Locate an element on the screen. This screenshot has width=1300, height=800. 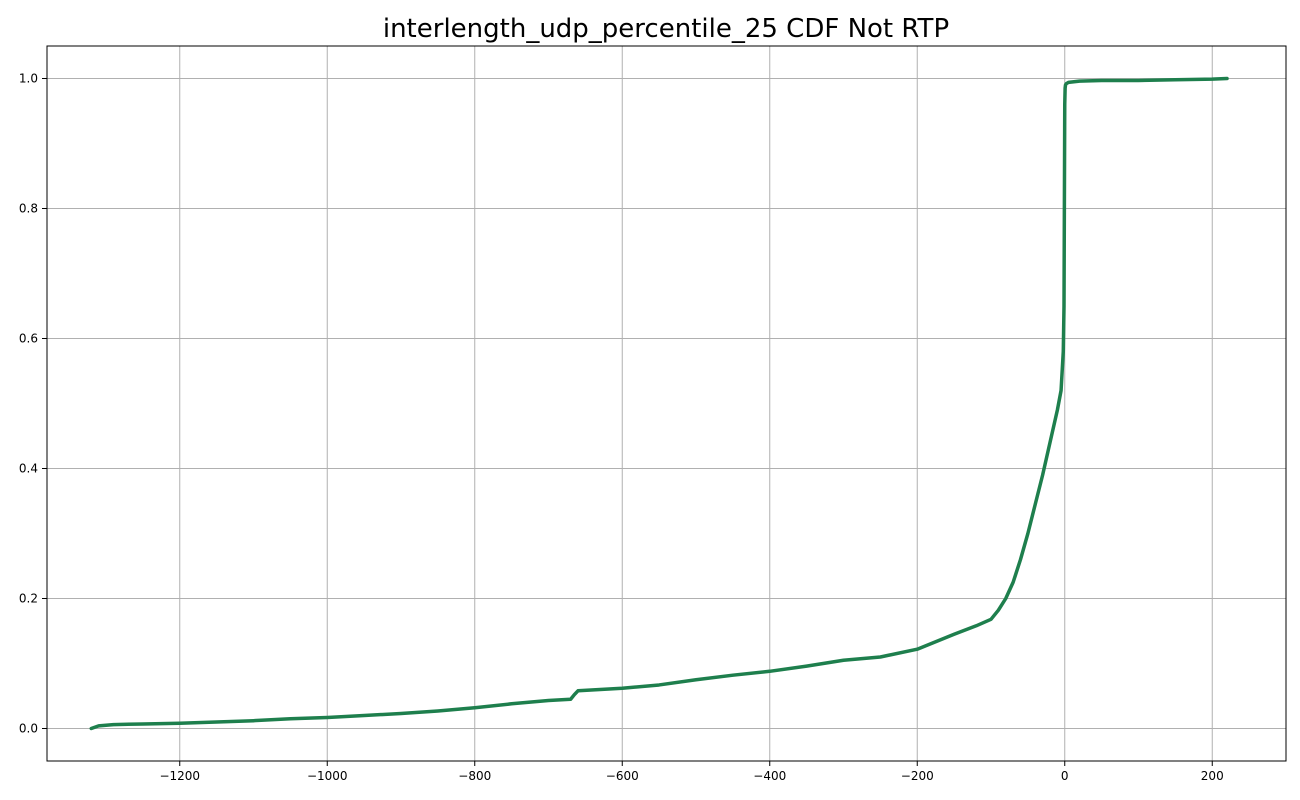
x-tick-label: −1000 is located at coordinates (327, 776).